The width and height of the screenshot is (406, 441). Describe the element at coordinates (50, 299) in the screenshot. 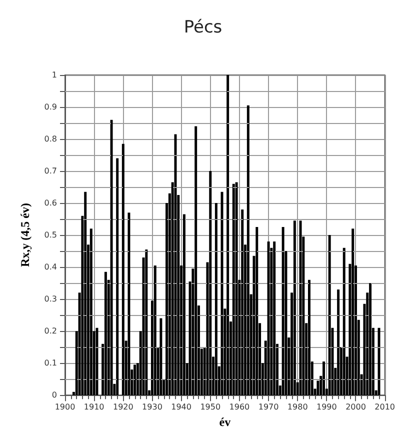

I see `y-tick-label: 0.3` at that location.